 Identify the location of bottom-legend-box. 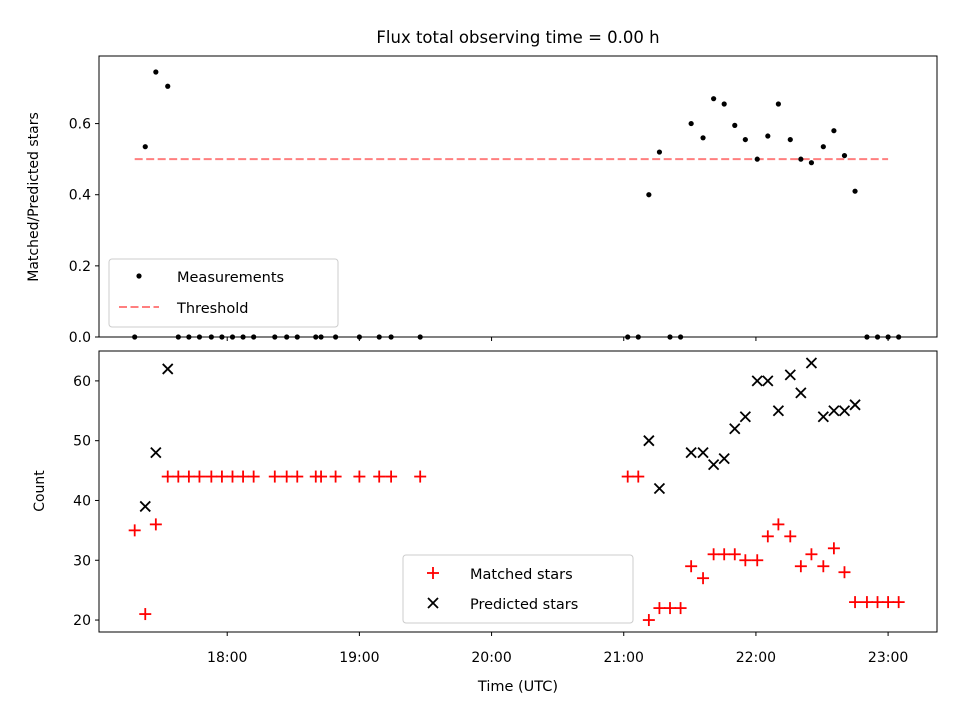
(518, 589).